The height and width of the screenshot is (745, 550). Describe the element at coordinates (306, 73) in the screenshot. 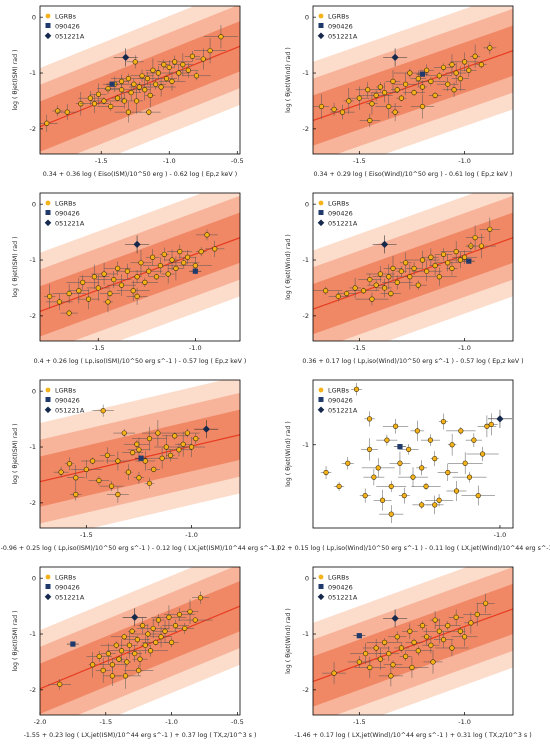

I see `y-tick-label: -1` at that location.